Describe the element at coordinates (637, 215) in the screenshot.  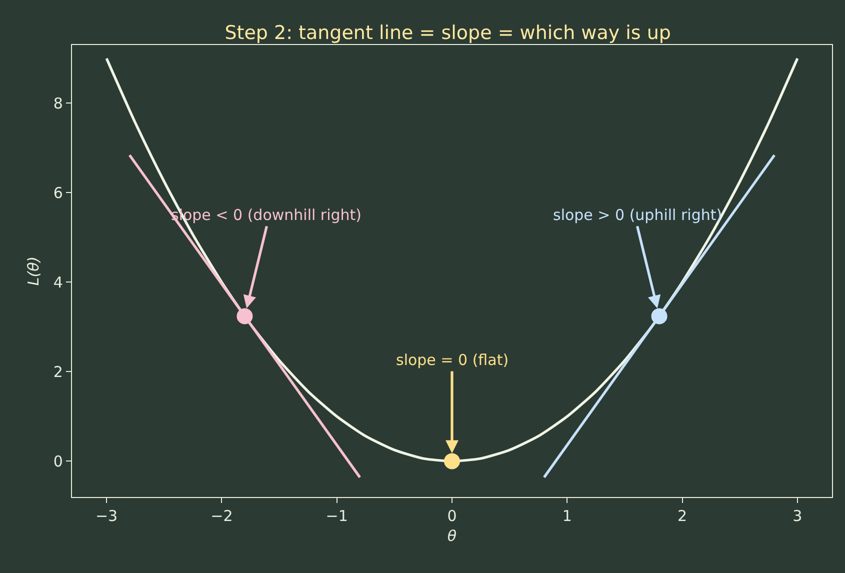
I see `annotation: slope > 0 (uphill right)` at that location.